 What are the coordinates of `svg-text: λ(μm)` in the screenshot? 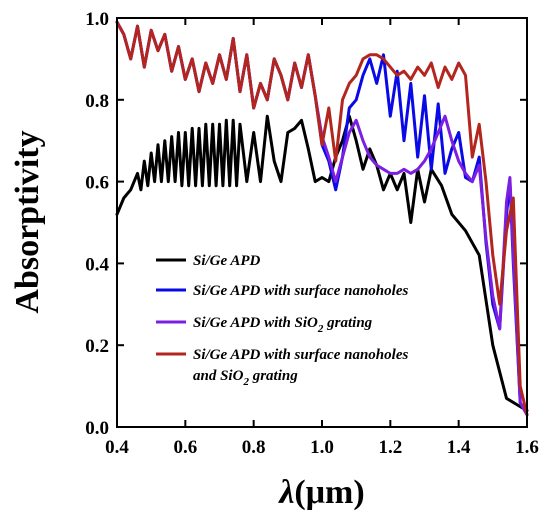 It's located at (320, 492).